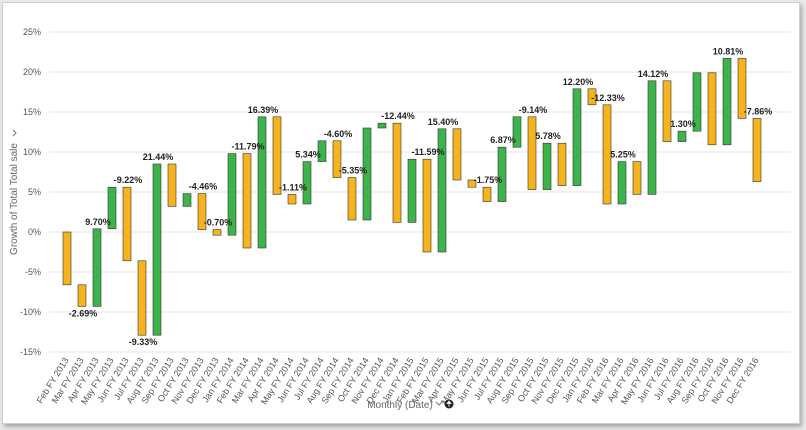 This screenshot has width=806, height=430. I want to click on data-label: -4.46%, so click(203, 187).